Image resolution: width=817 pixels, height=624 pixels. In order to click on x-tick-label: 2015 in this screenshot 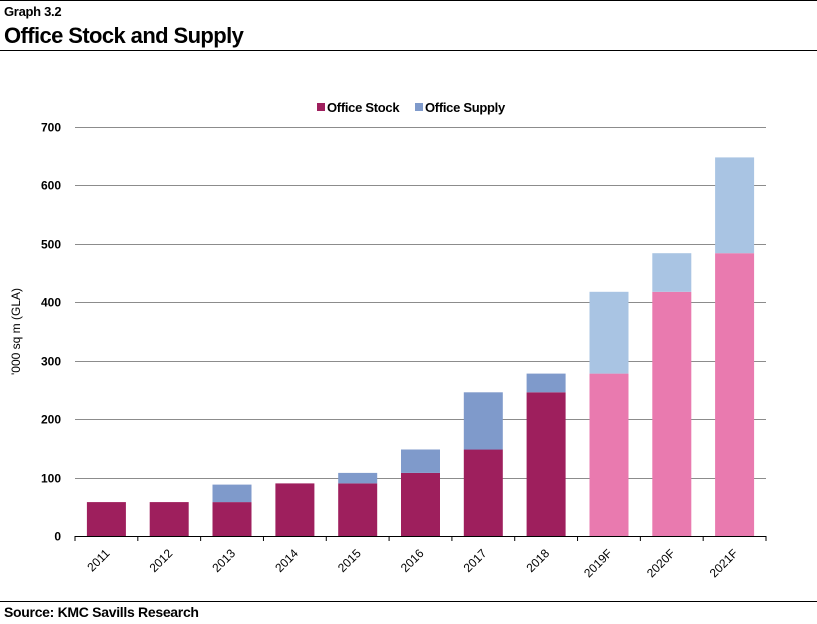, I will do `click(349, 560)`.